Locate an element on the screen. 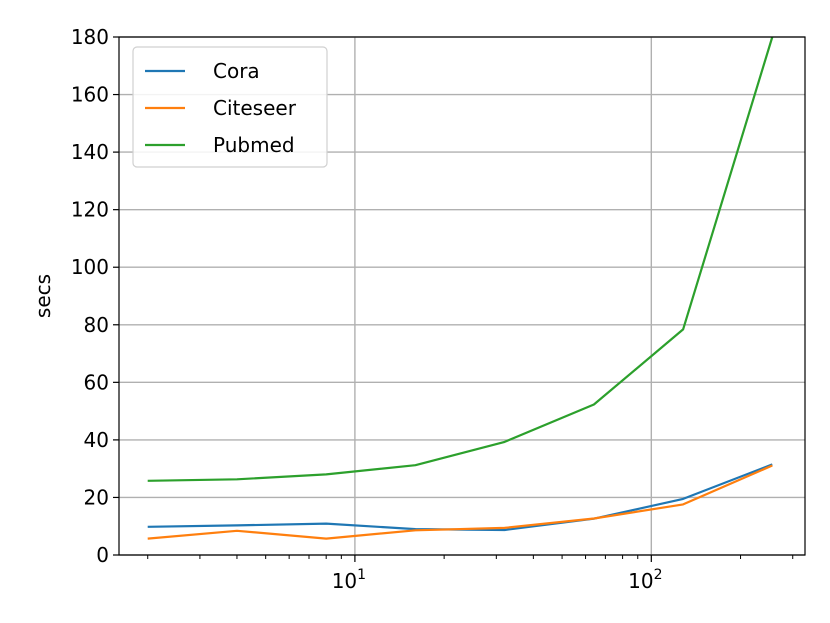  legend-box is located at coordinates (230, 107).